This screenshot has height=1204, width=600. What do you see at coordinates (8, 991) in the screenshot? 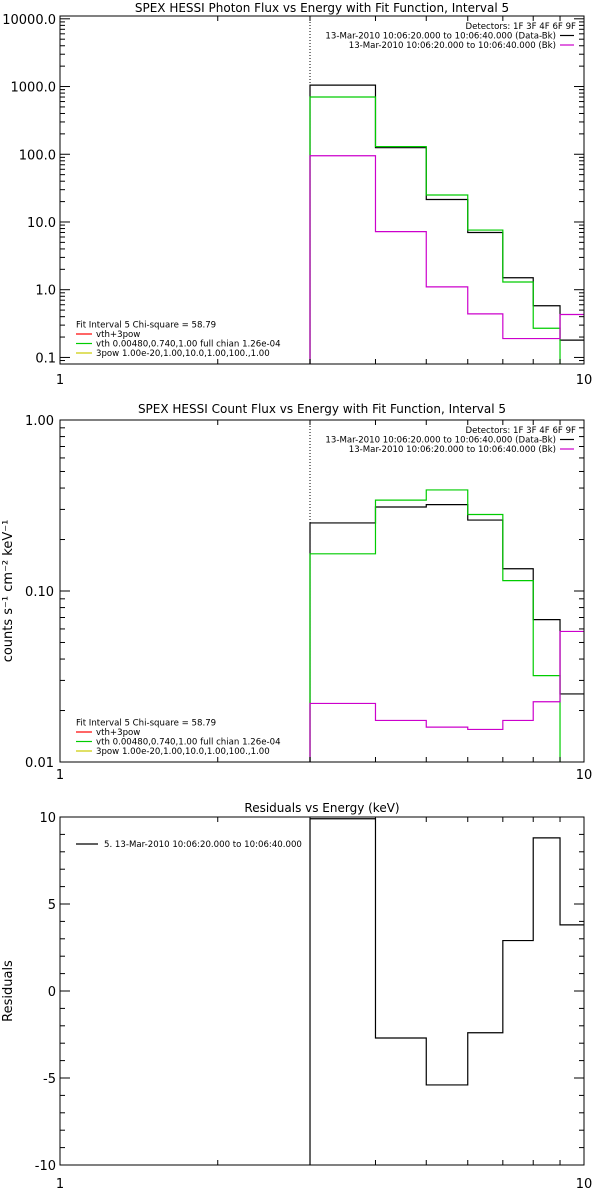
I see `y-axis-label: Residuals` at bounding box center [8, 991].